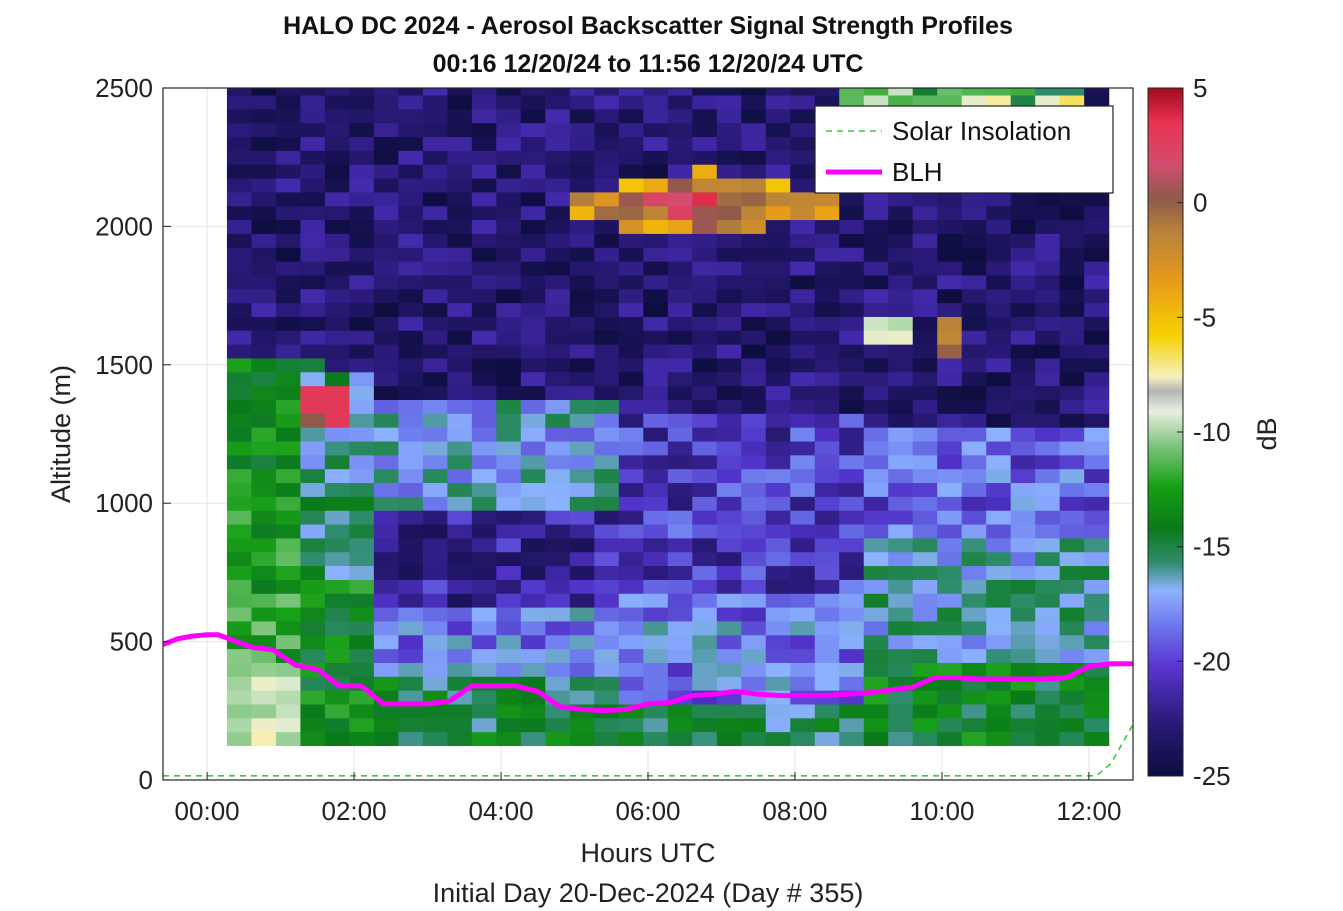 This screenshot has height=911, width=1343. I want to click on x-tick-label: 04:00, so click(500, 811).